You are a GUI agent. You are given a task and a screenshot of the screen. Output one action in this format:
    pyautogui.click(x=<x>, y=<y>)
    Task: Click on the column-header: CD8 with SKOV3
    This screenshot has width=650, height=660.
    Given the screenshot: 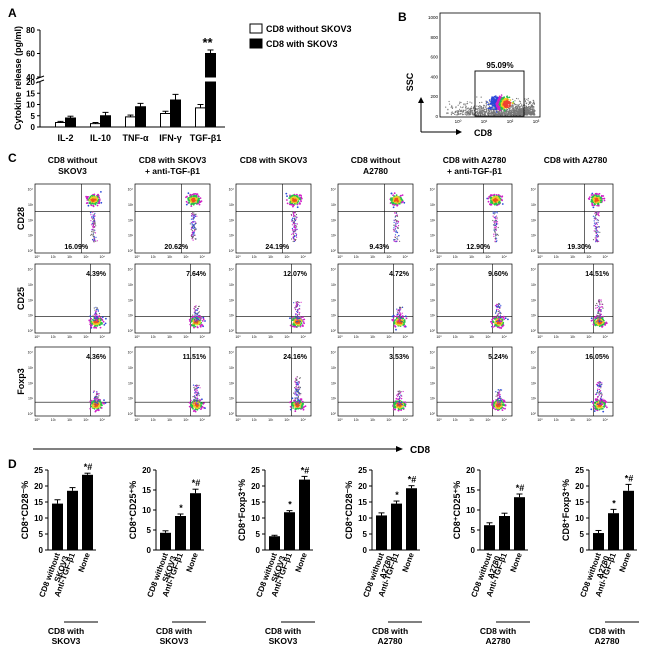 What is the action you would take?
    pyautogui.click(x=274, y=160)
    